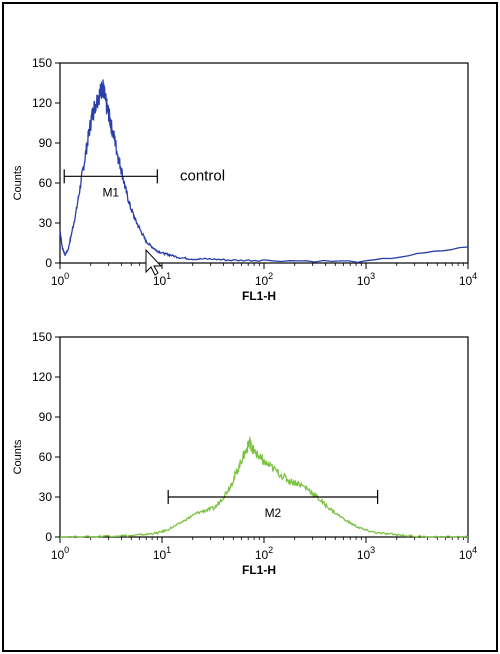 This screenshot has width=500, height=654. What do you see at coordinates (264, 486) in the screenshot?
I see `chart2-histogram-line` at bounding box center [264, 486].